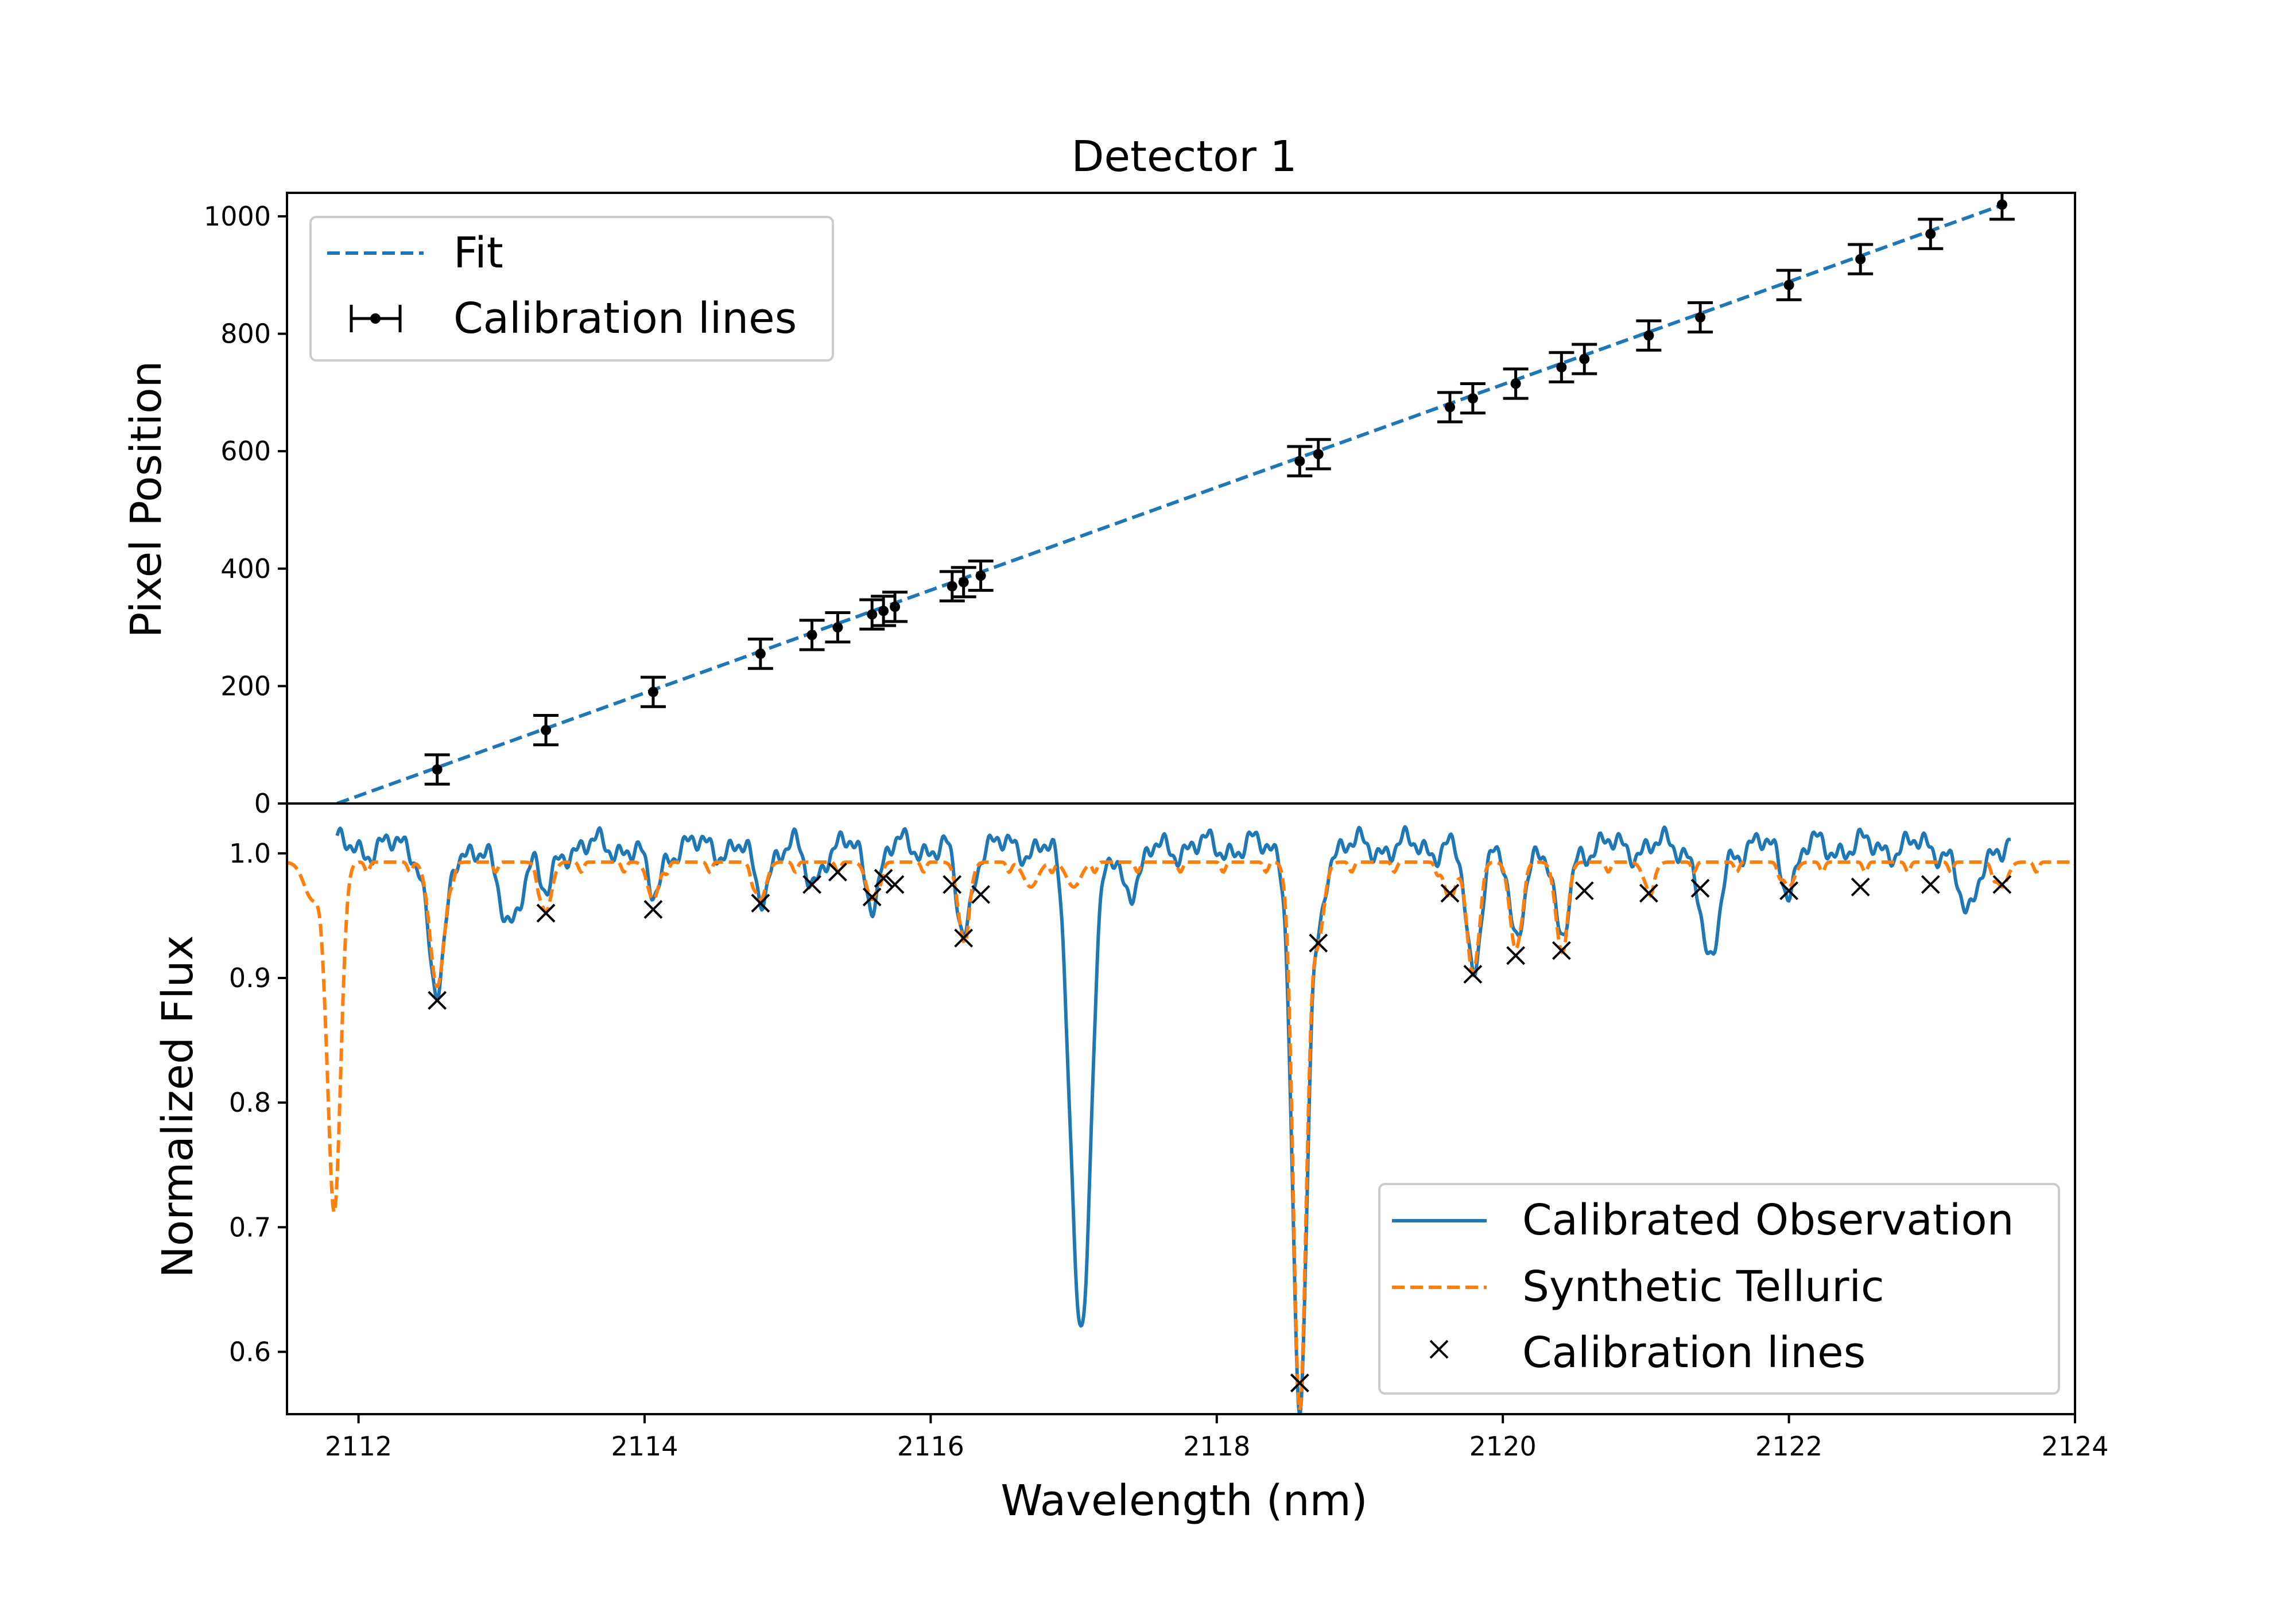 The height and width of the screenshot is (1607, 2296). I want to click on top-y-tick-label: 200, so click(245, 685).